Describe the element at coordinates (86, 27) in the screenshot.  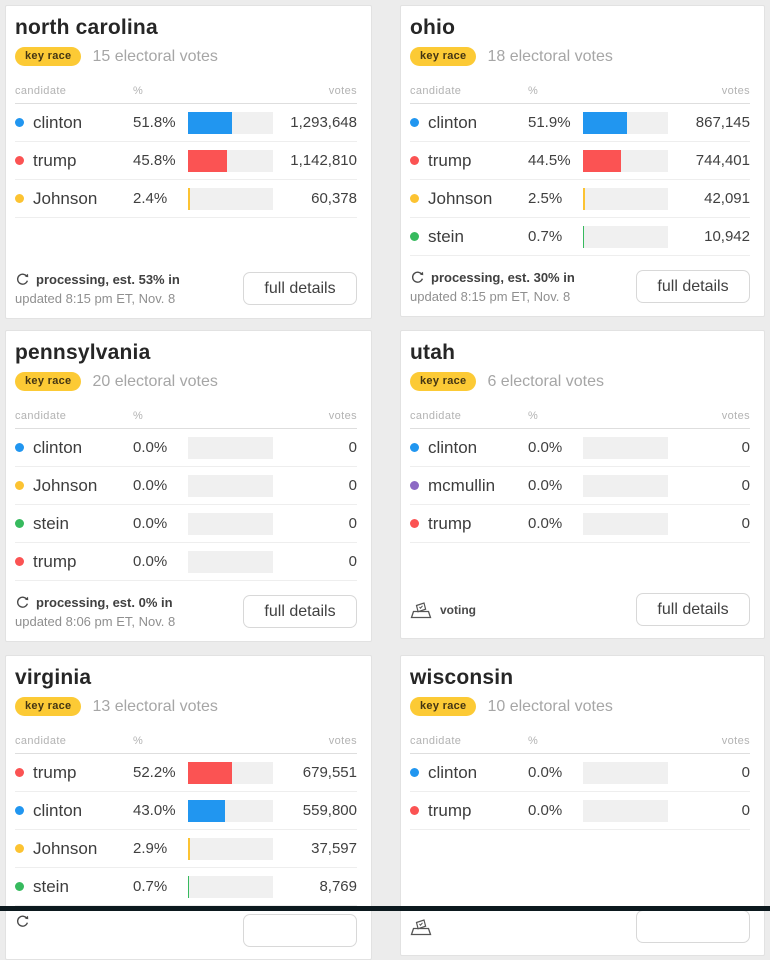
I see `state-title: north carolina` at that location.